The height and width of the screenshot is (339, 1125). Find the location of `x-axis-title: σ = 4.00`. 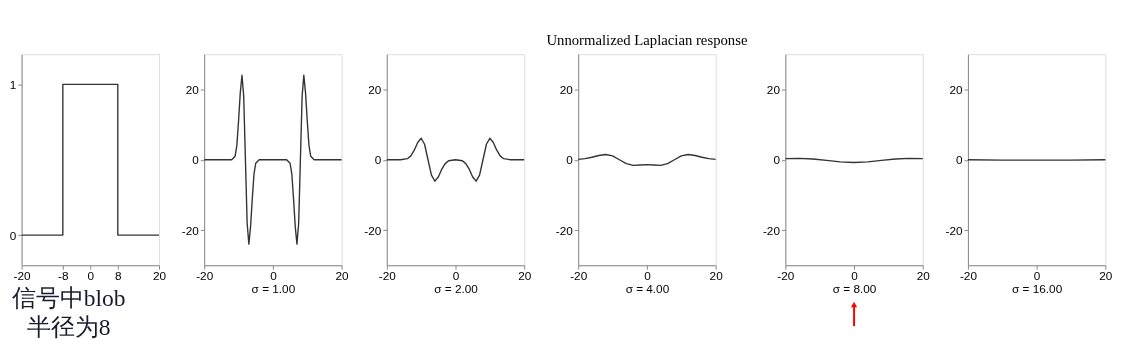

x-axis-title: σ = 4.00 is located at coordinates (647, 289).